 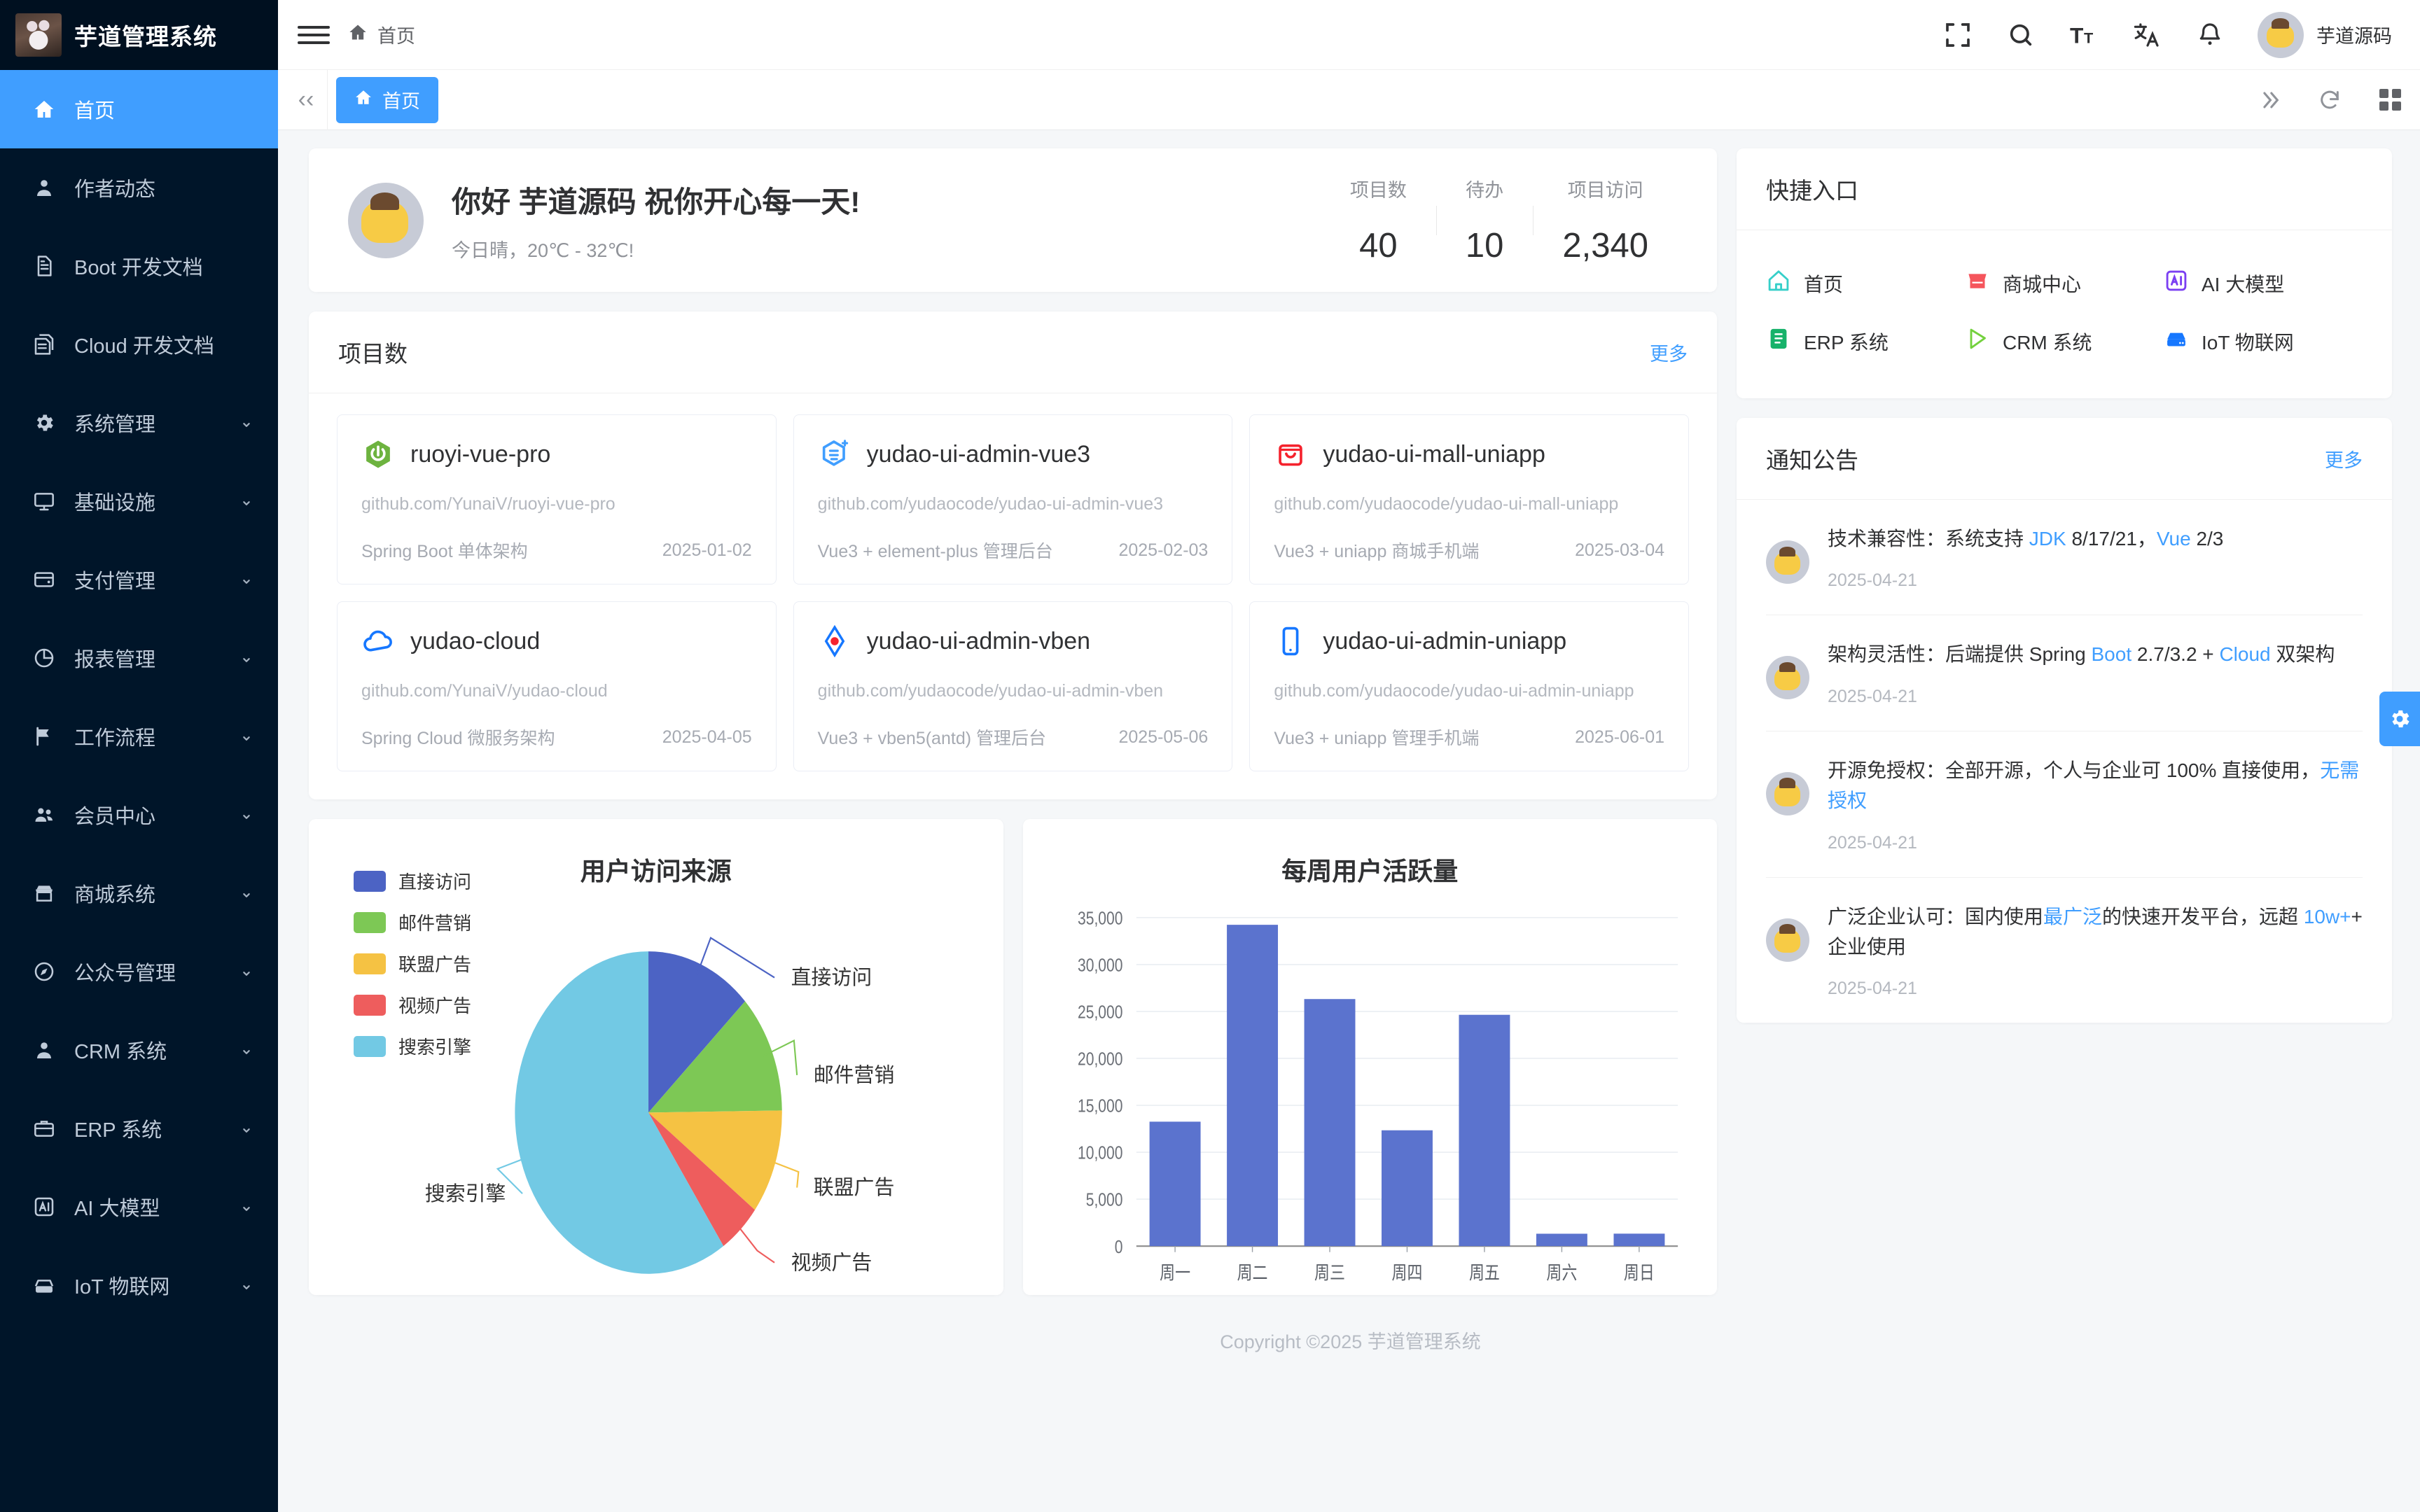 What do you see at coordinates (139, 344) in the screenshot?
I see `sidebar-item-3: Cloud 开发文档` at bounding box center [139, 344].